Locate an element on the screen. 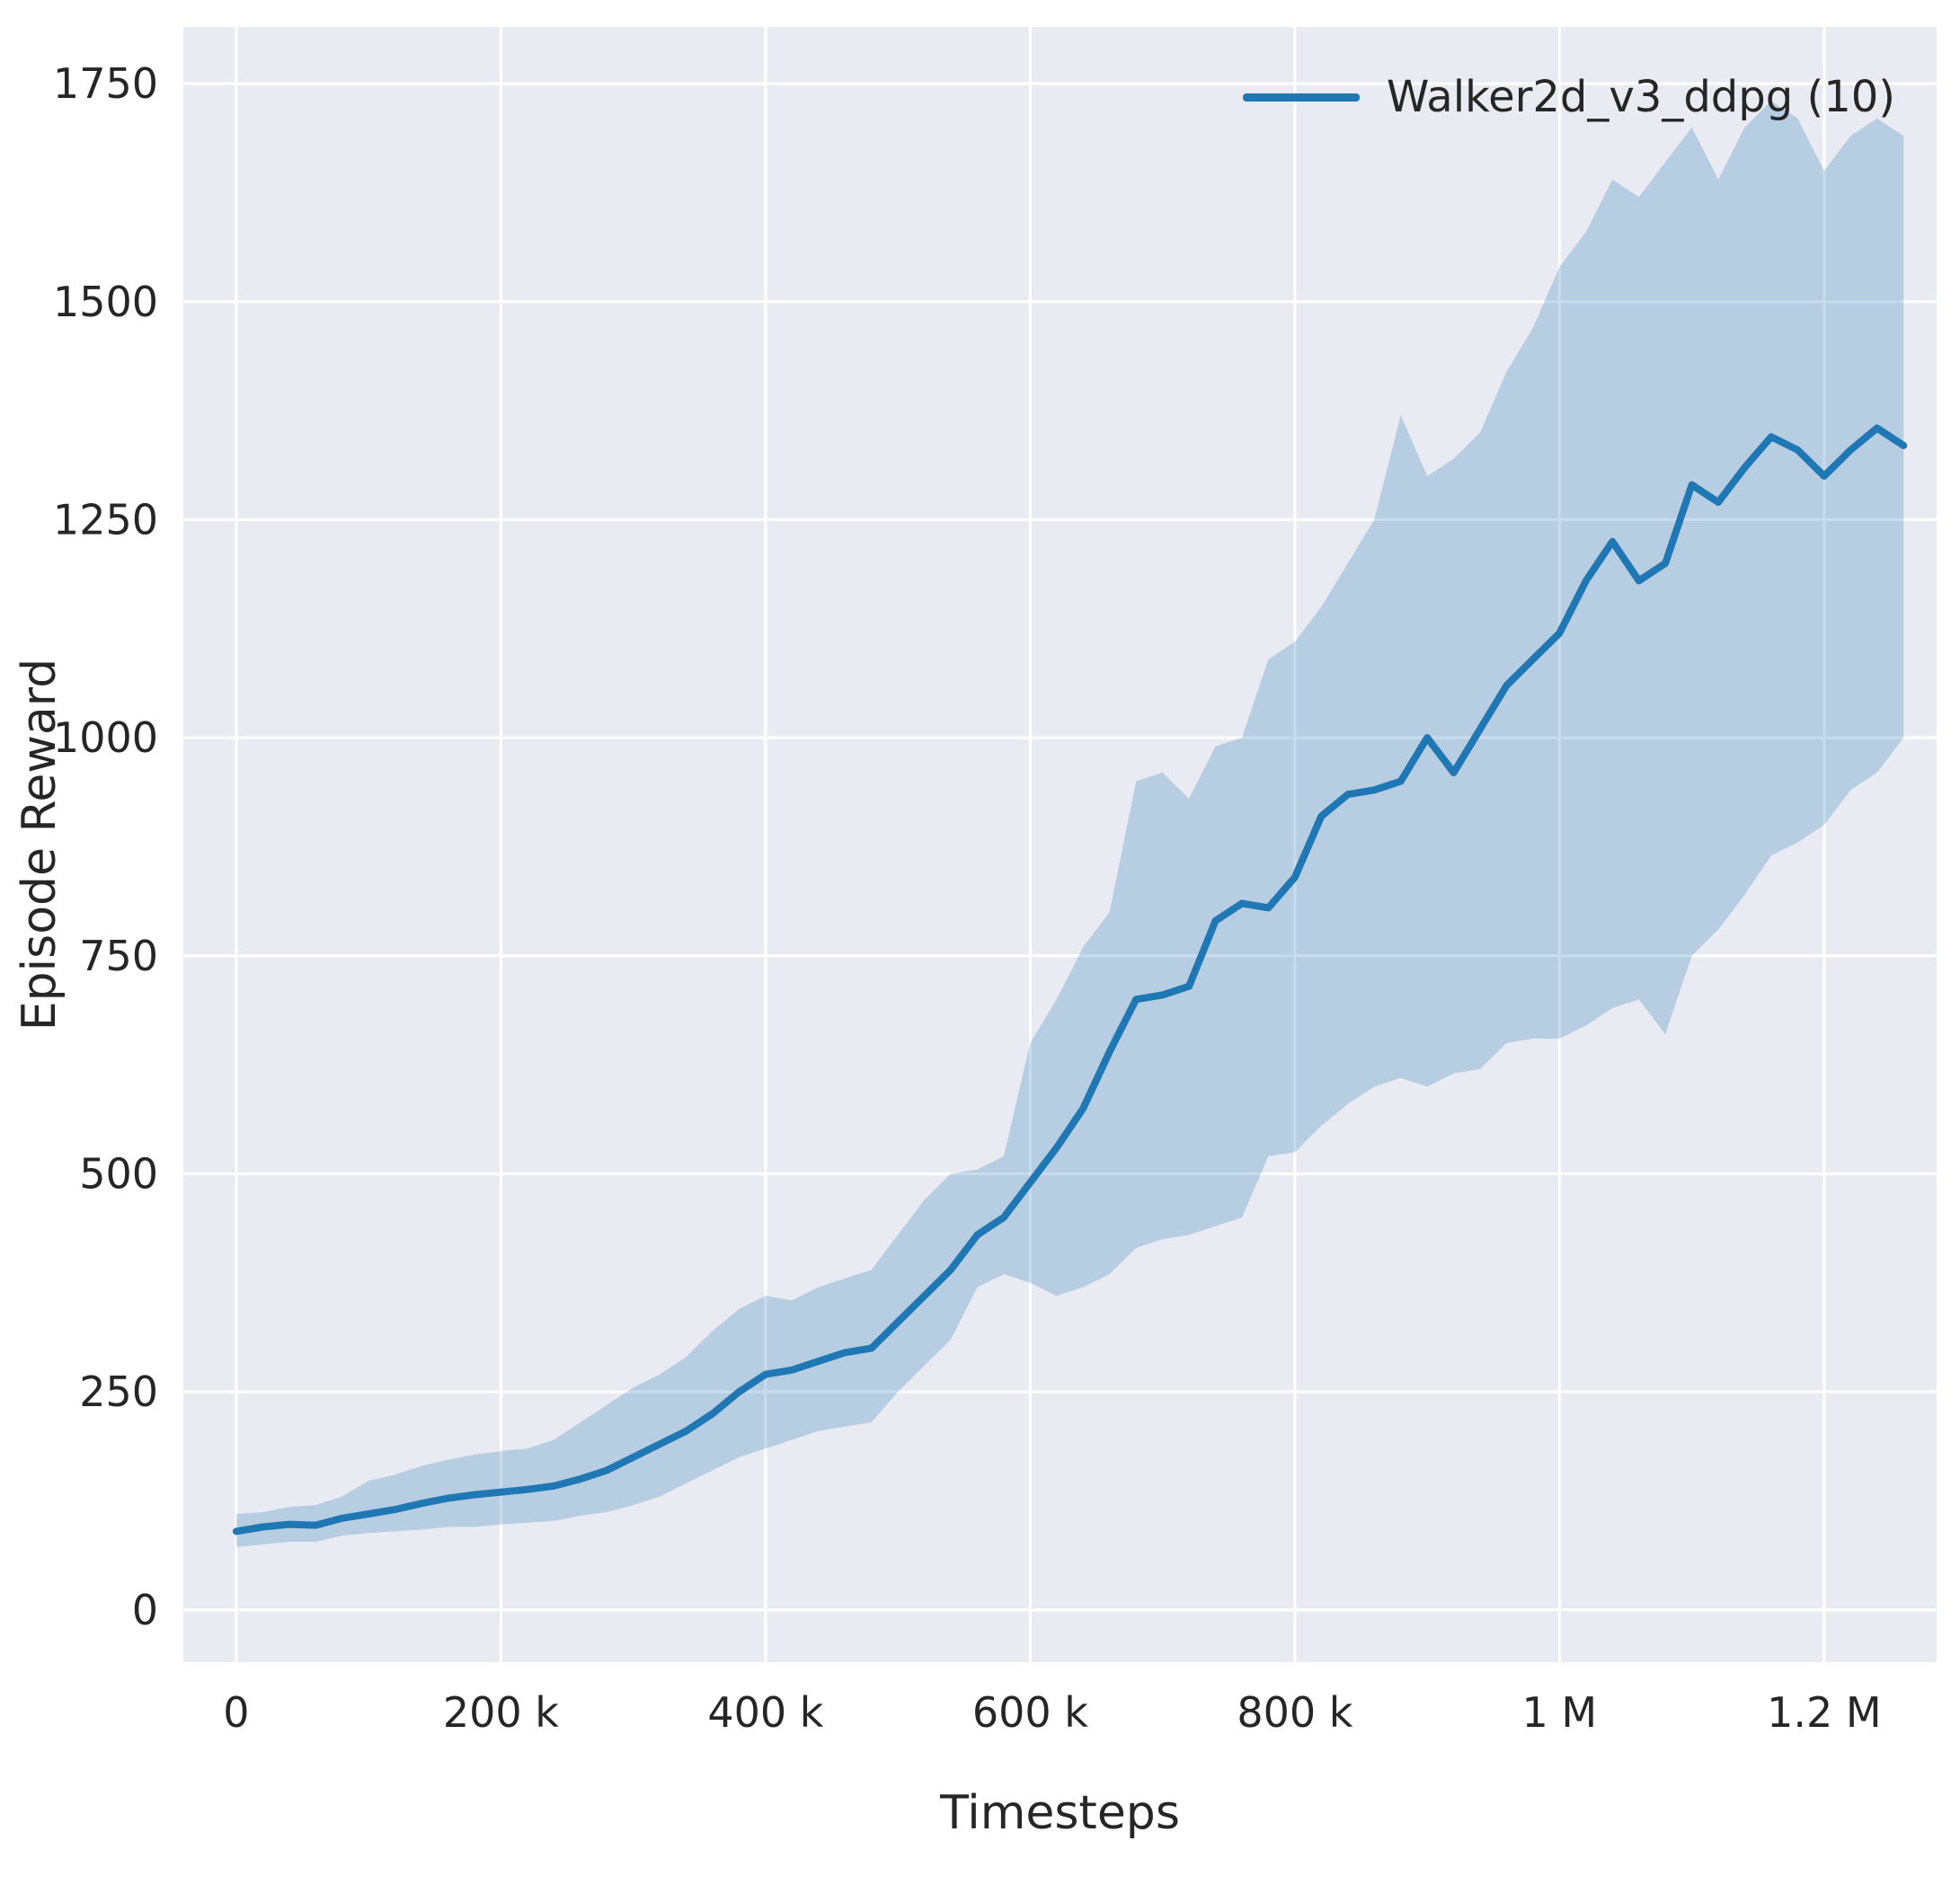  tick-label: 1500 is located at coordinates (105, 302).